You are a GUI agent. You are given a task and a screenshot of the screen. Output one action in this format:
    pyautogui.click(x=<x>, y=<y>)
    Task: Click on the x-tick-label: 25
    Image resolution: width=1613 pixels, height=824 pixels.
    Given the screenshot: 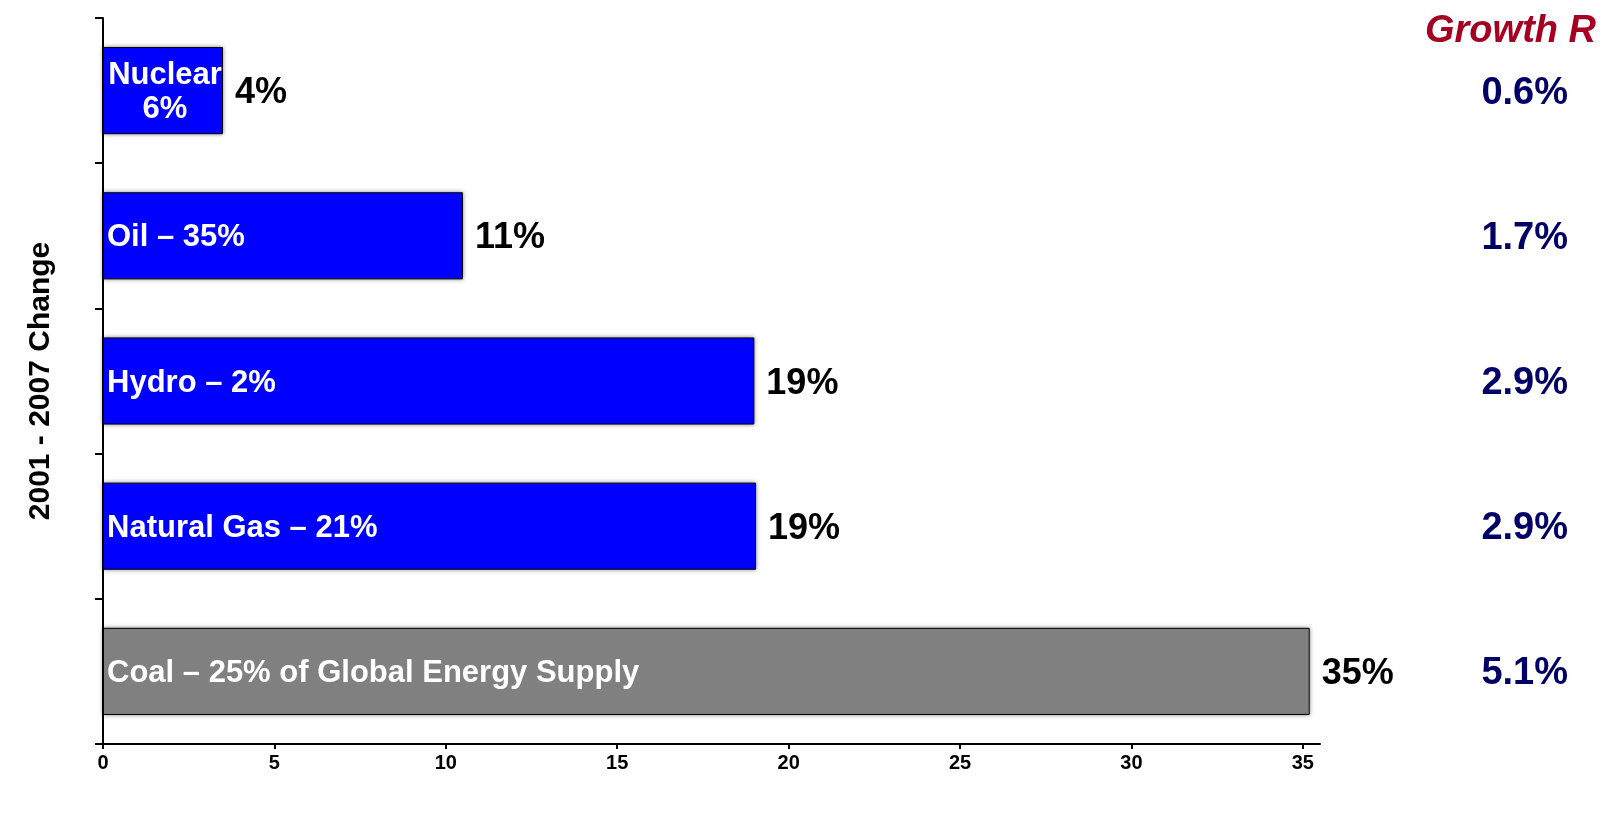 What is the action you would take?
    pyautogui.click(x=960, y=762)
    